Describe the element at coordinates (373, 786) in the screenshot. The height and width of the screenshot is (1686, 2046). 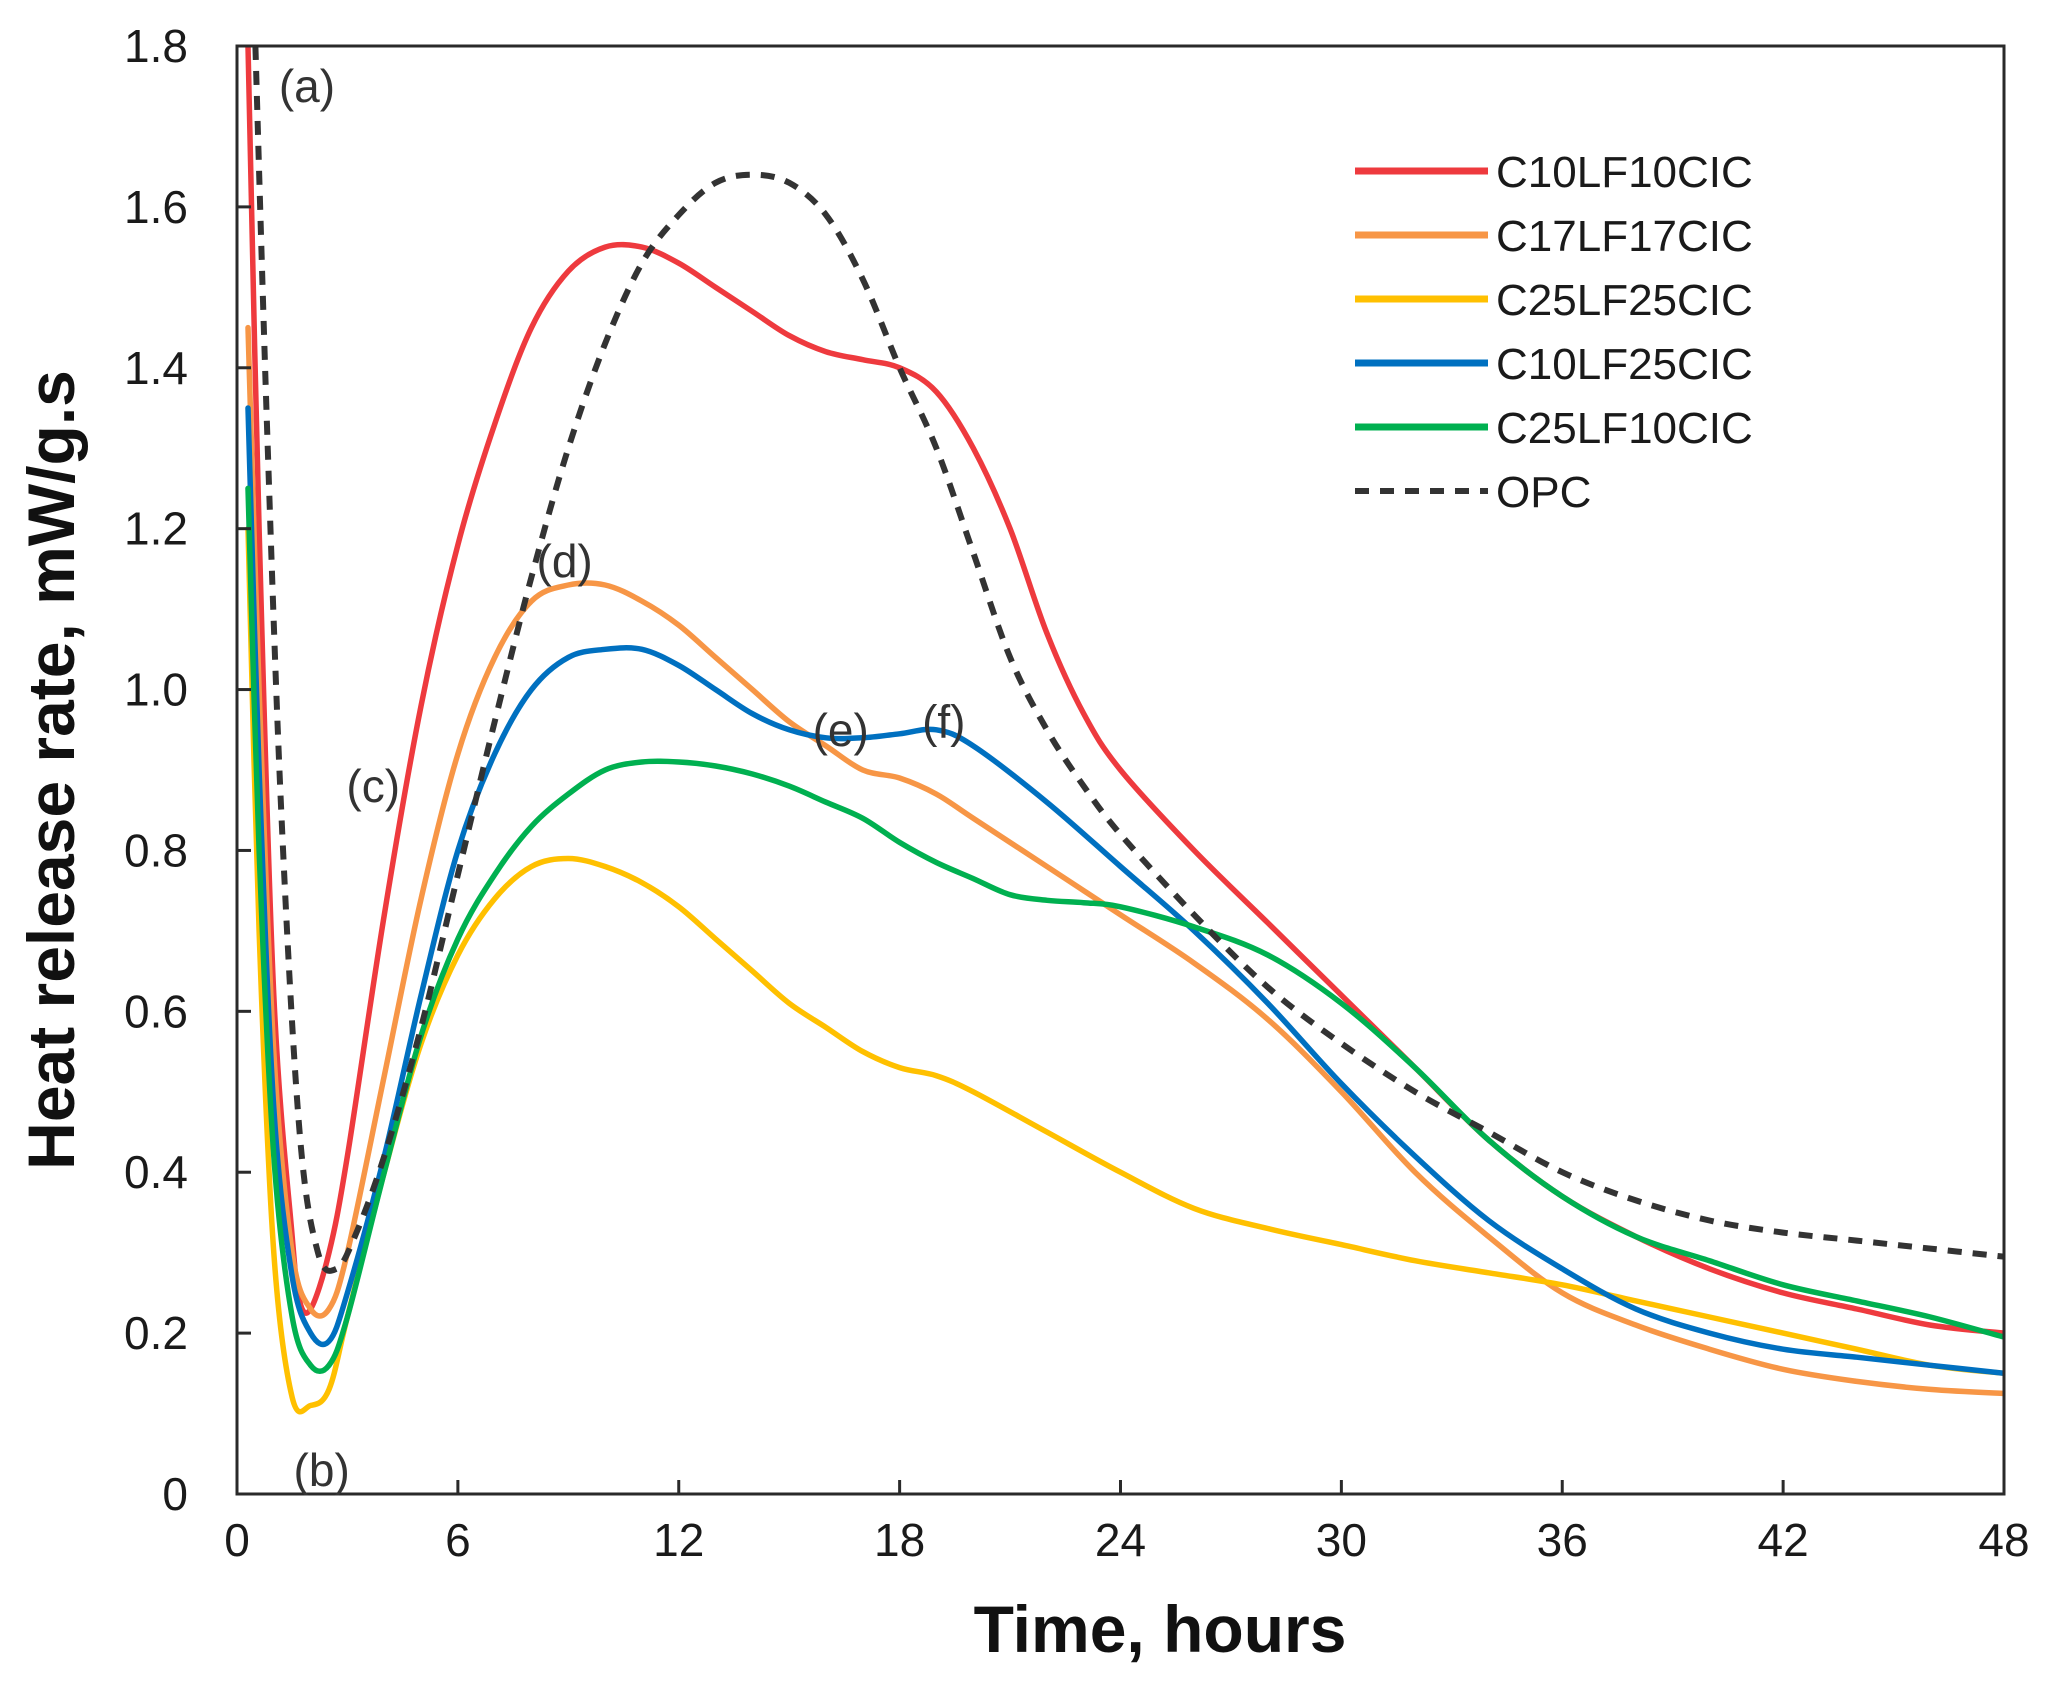
I see `annotation-c: (c)` at that location.